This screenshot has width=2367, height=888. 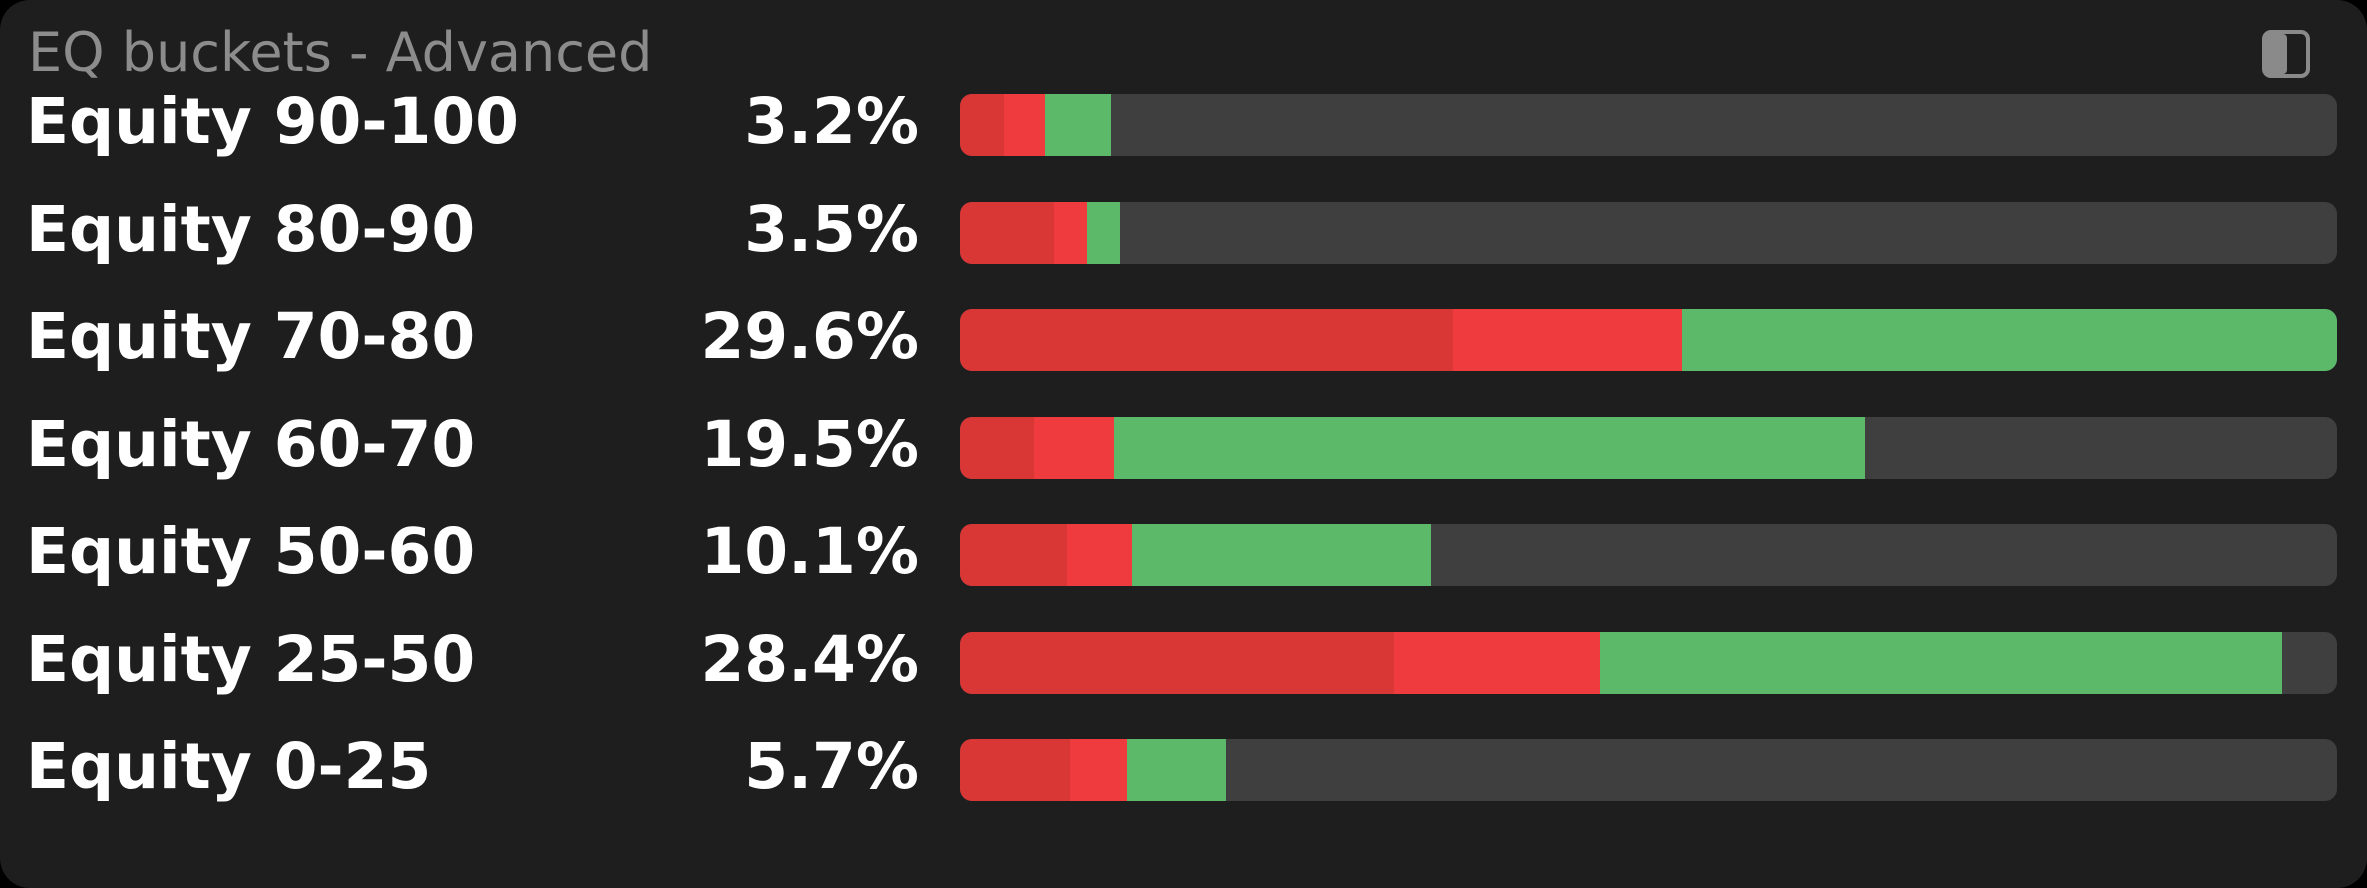 I want to click on bucket-row: Equity 70-80 29.6%, so click(x=1183, y=336).